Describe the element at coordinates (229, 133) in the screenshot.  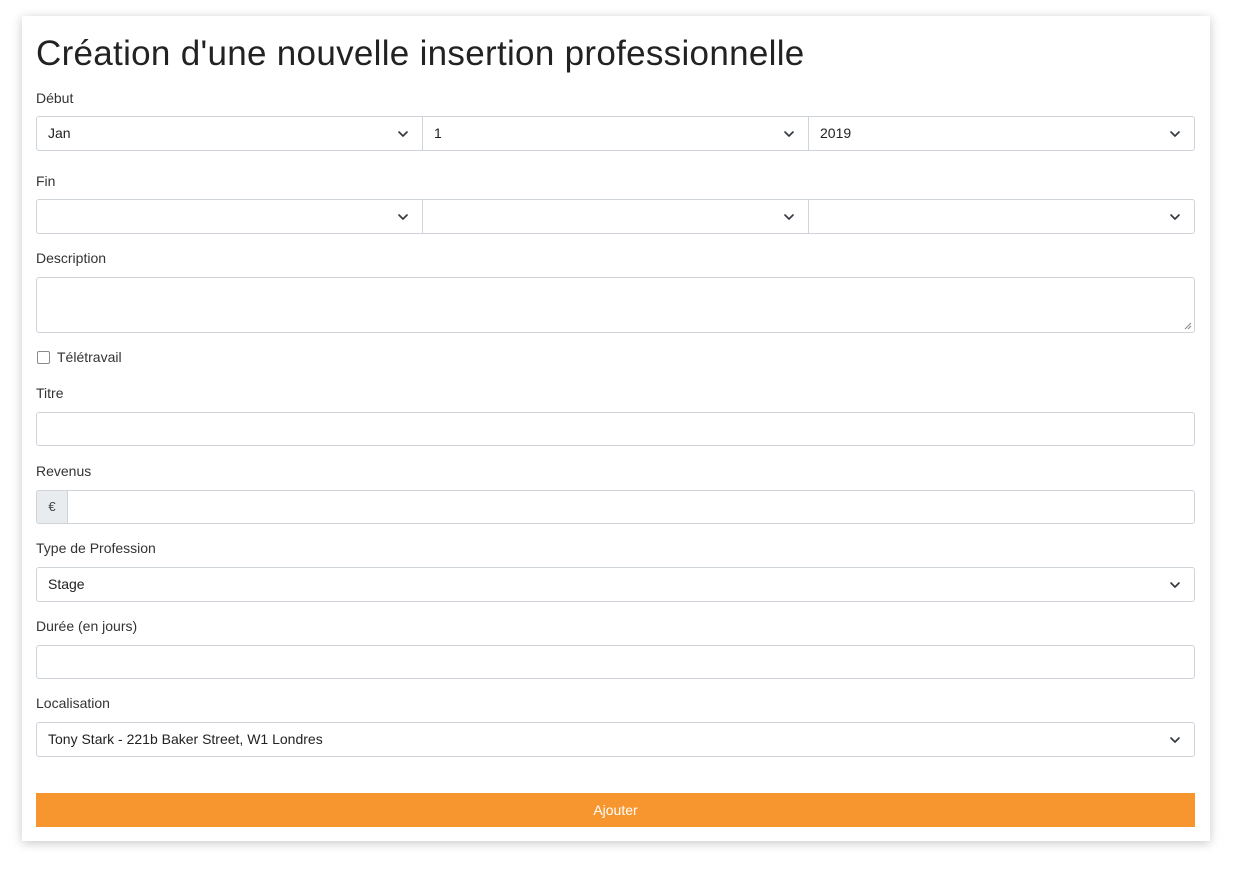
I see `start-month-select: Jan` at that location.